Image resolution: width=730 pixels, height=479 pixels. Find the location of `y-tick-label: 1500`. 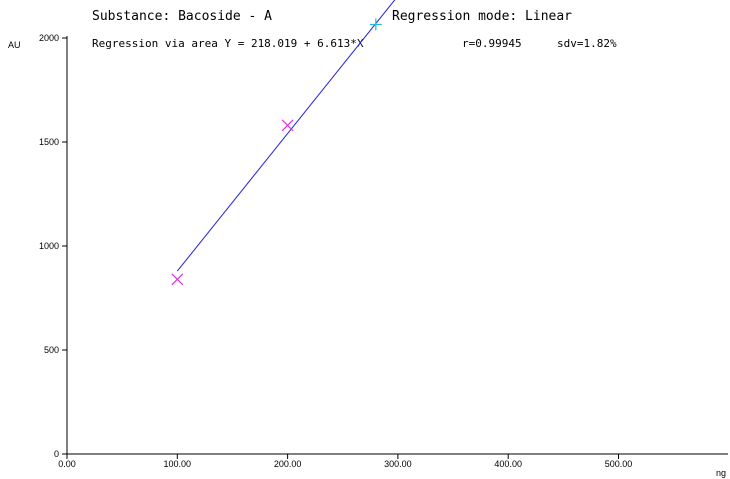

y-tick-label: 1500 is located at coordinates (49, 142).